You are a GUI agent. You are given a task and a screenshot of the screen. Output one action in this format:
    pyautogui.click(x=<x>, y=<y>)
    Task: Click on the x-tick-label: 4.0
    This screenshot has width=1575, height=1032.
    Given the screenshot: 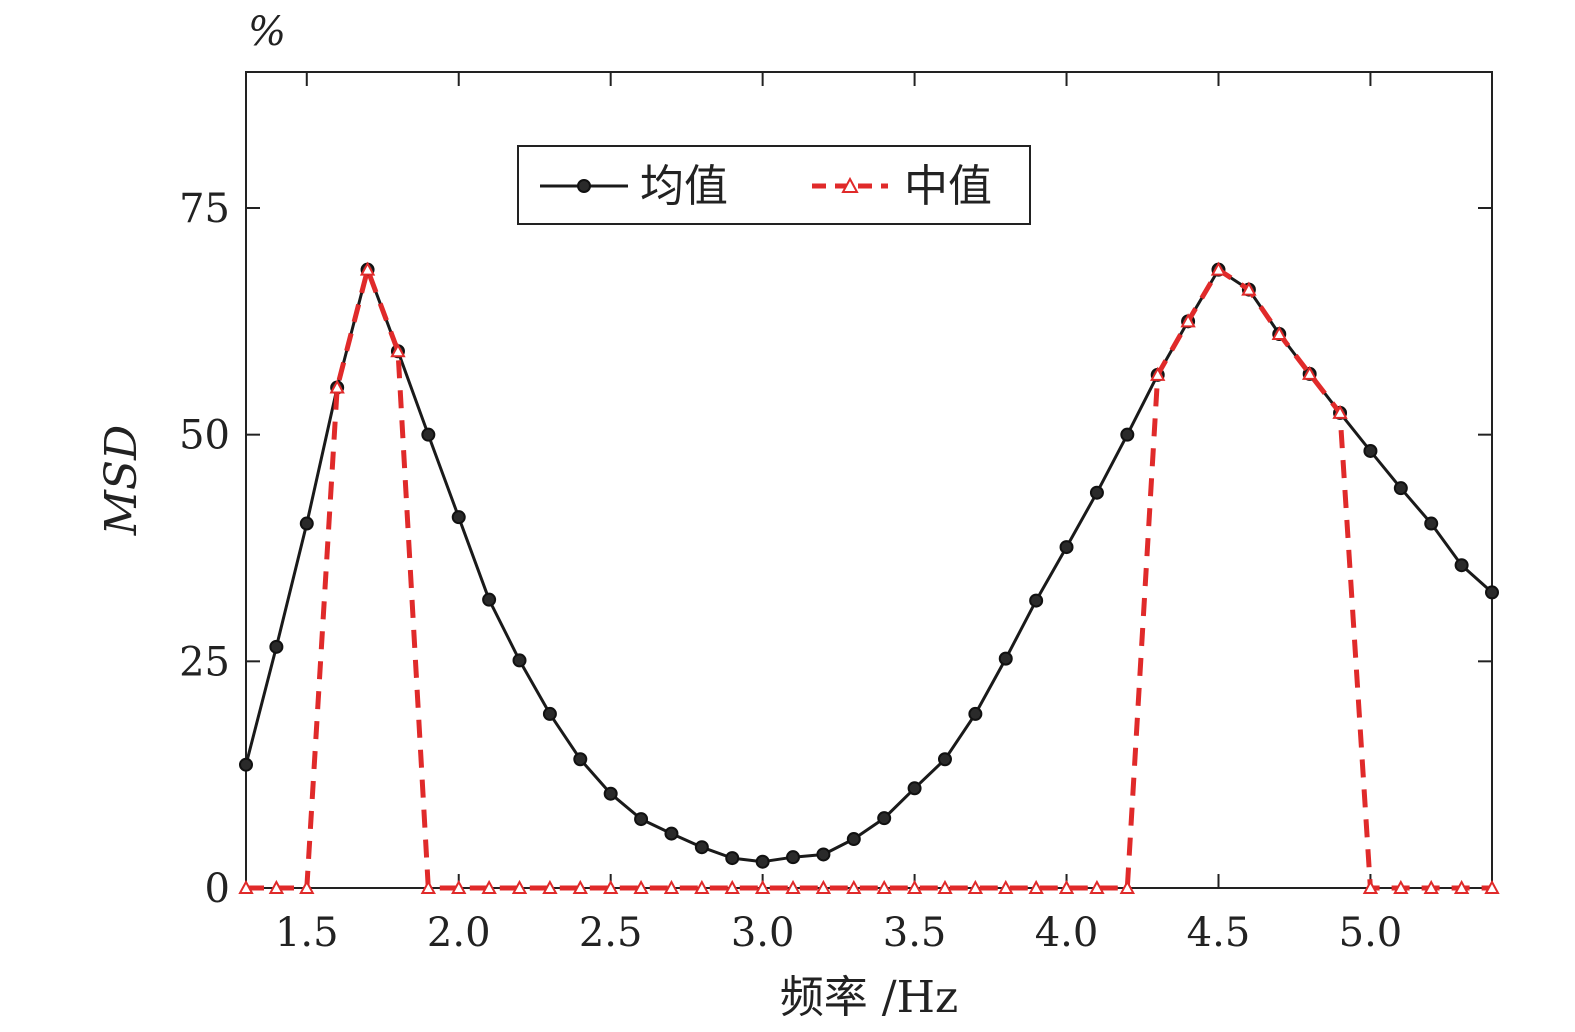 What is the action you would take?
    pyautogui.click(x=1067, y=933)
    